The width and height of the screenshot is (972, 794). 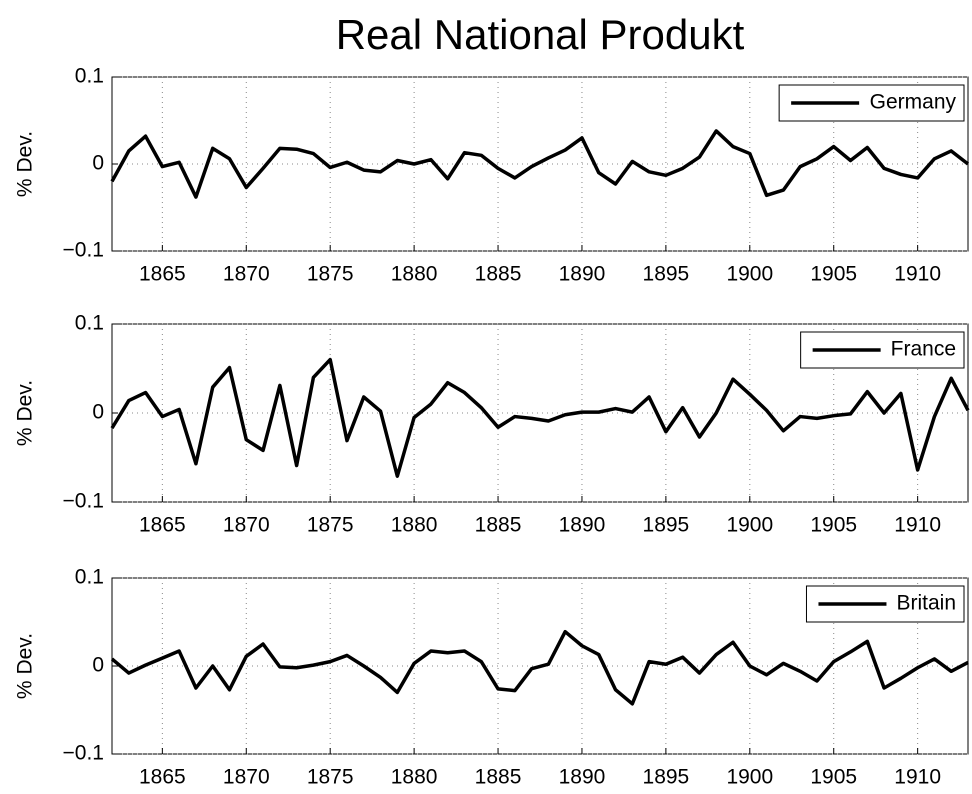 What do you see at coordinates (926, 603) in the screenshot?
I see `legend-label: Britain` at bounding box center [926, 603].